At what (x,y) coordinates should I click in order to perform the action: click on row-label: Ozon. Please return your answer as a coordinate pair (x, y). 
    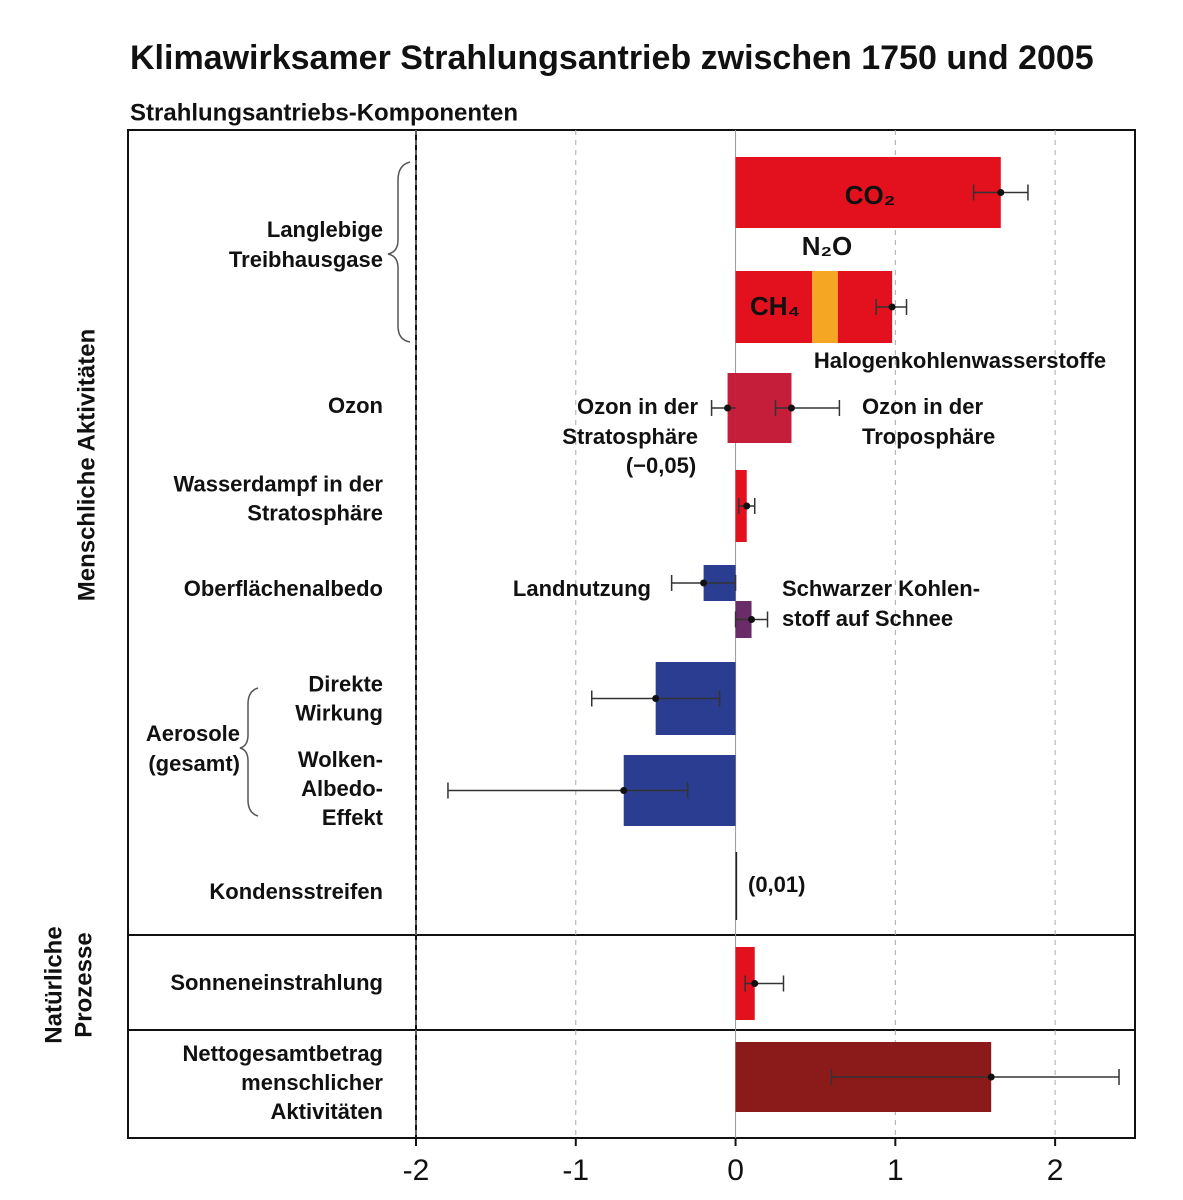
    Looking at the image, I should click on (355, 405).